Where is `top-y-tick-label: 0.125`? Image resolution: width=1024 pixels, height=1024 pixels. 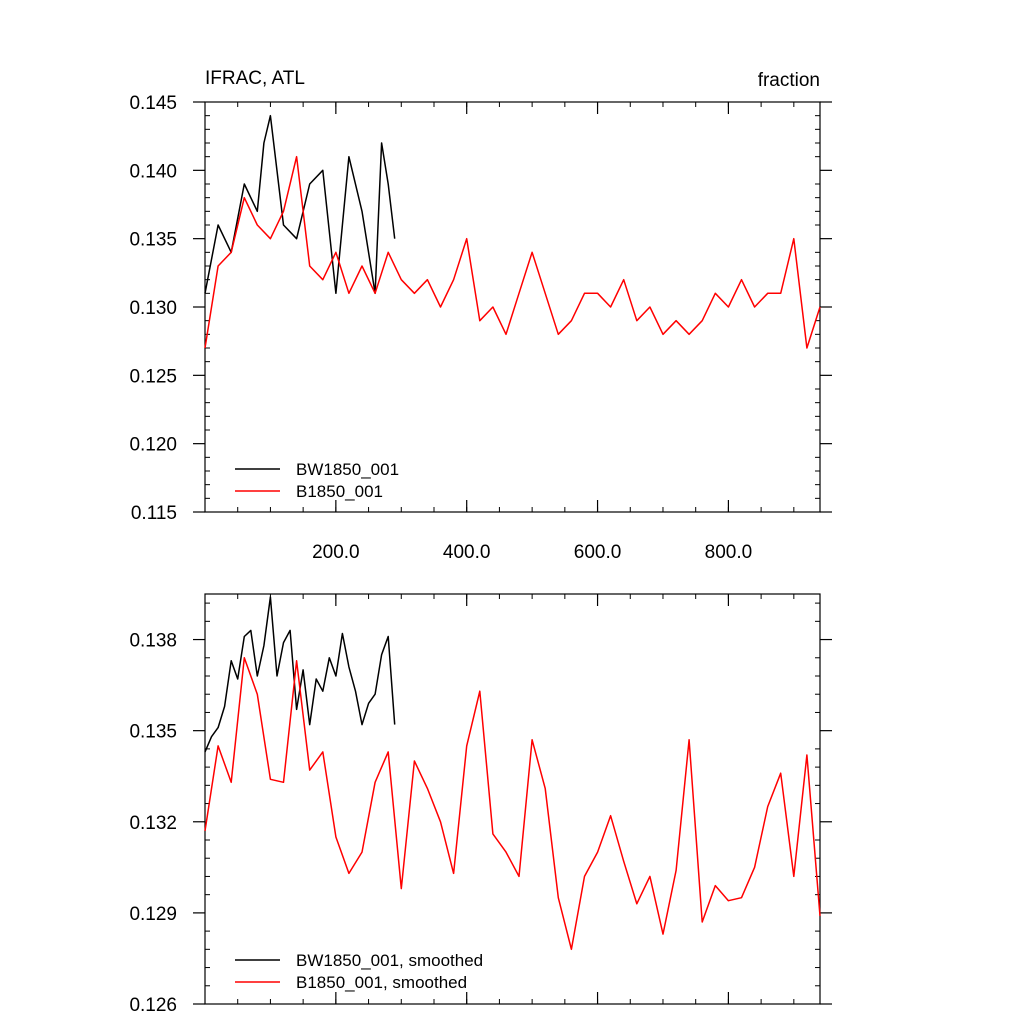
top-y-tick-label: 0.125 is located at coordinates (153, 376).